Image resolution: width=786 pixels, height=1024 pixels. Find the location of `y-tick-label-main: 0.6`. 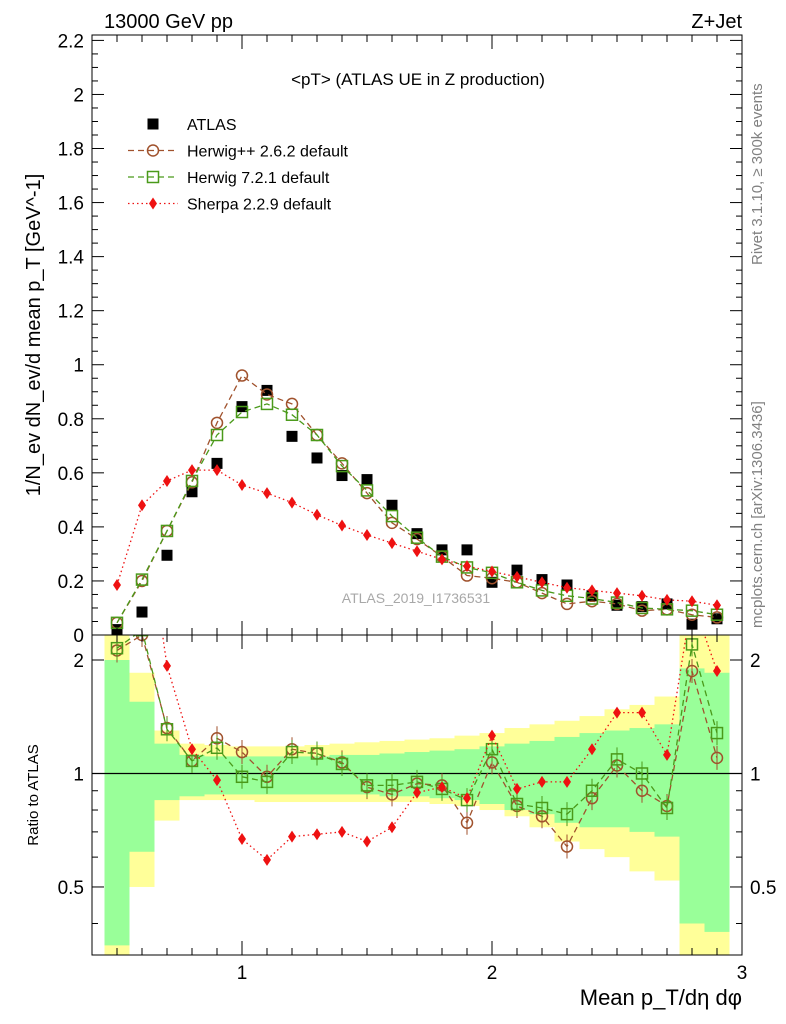

y-tick-label-main: 0.6 is located at coordinates (71, 474).